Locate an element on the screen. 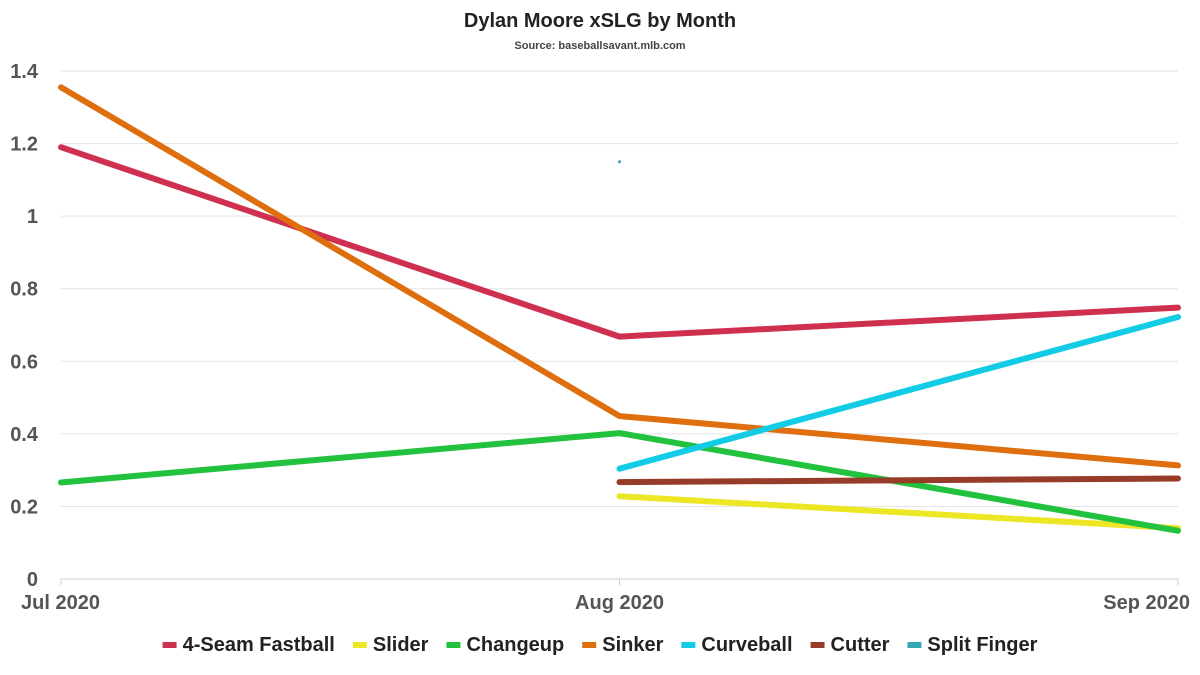  chart-title: Dylan Moore xSLG by Month is located at coordinates (600, 21).